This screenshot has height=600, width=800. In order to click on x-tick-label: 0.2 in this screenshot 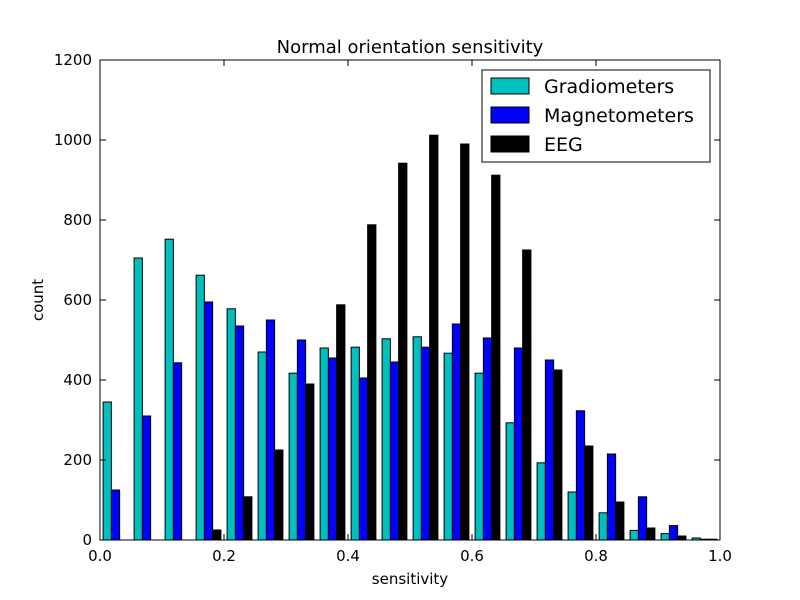, I will do `click(224, 556)`.